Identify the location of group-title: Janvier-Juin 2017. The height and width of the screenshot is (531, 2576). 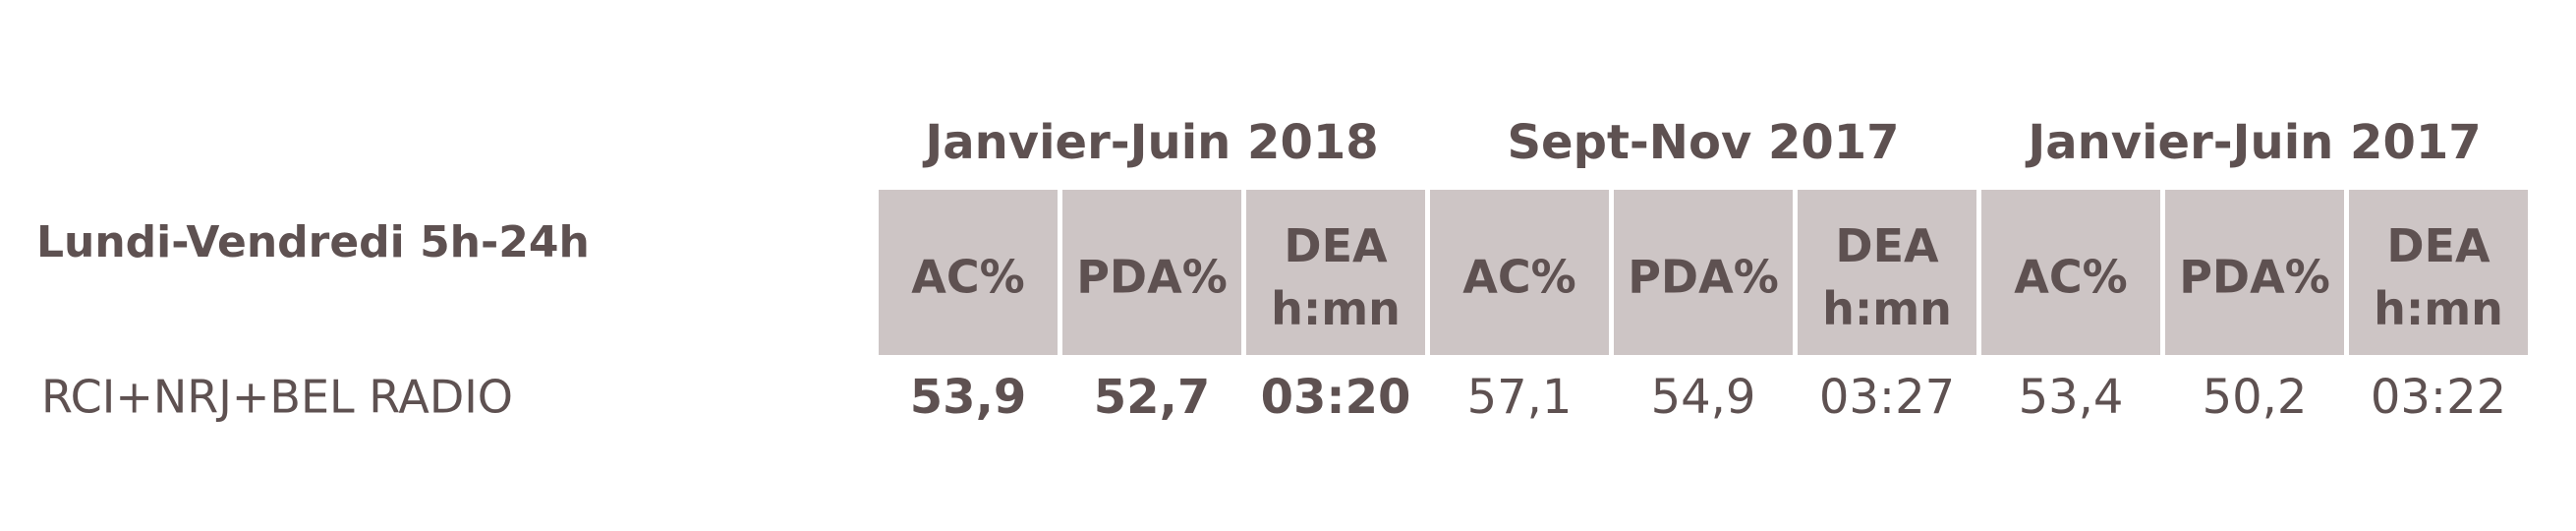
(2253, 142).